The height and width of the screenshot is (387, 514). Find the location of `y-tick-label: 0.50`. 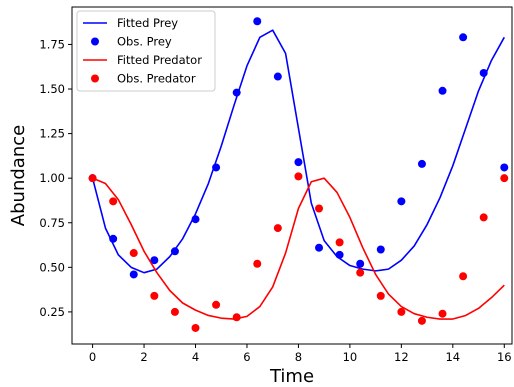

y-tick-label: 0.50 is located at coordinates (52, 267).